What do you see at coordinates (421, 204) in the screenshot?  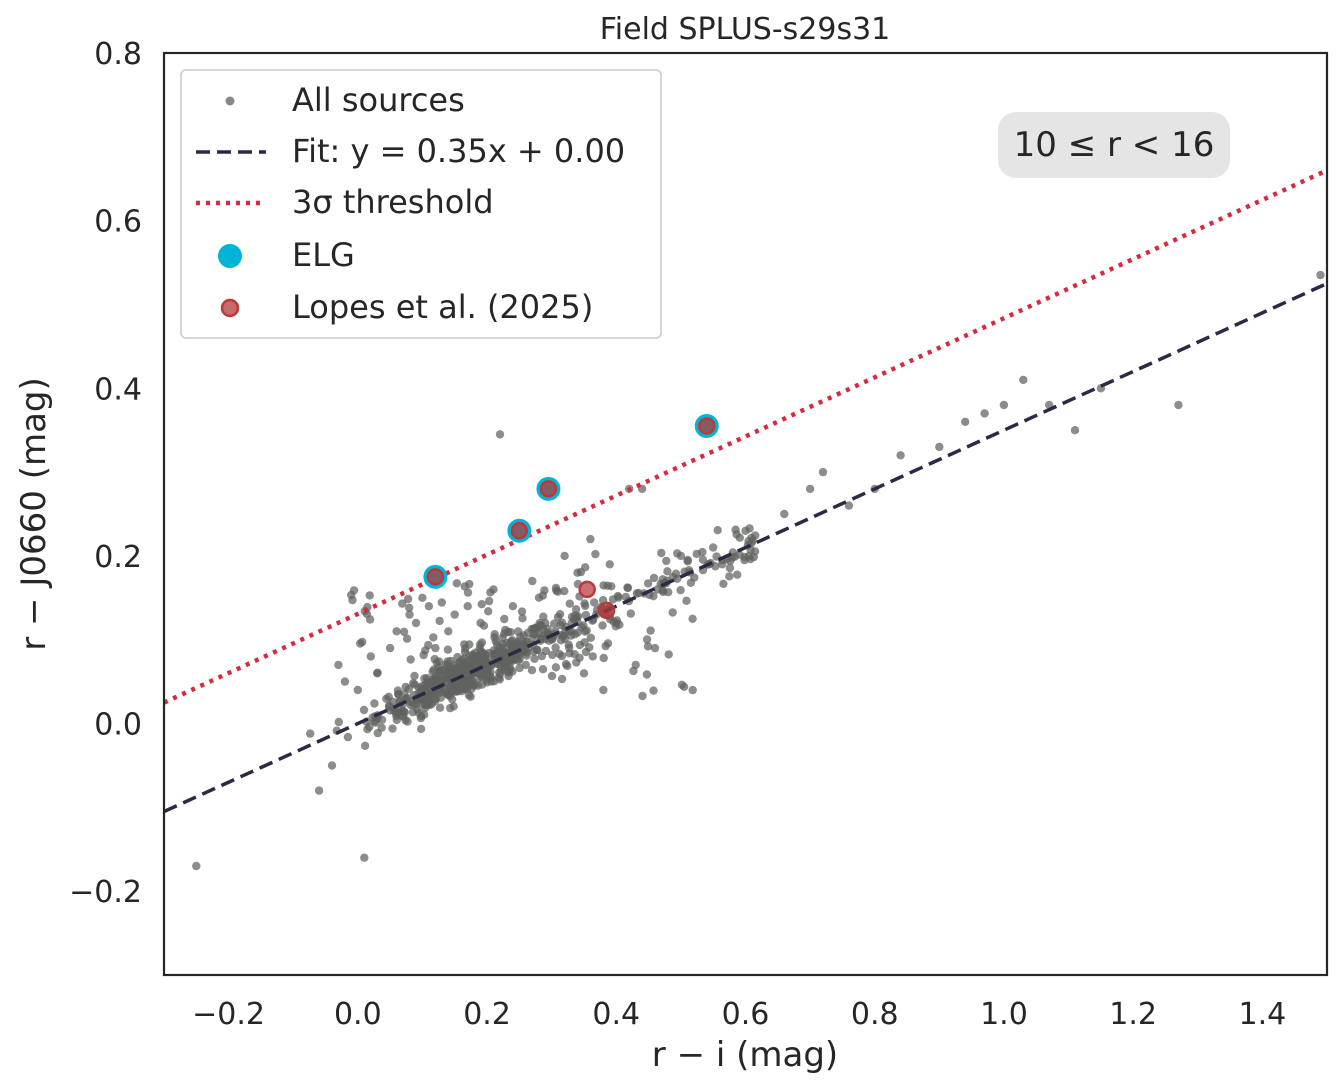 I see `legend-box` at bounding box center [421, 204].